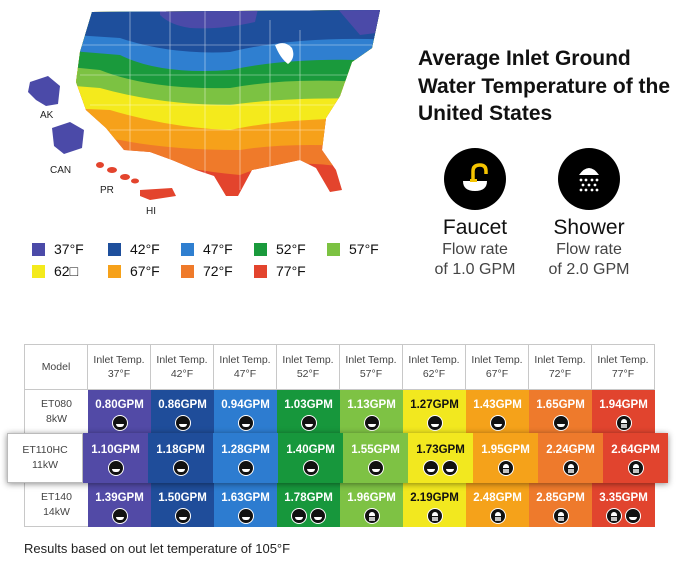 The width and height of the screenshot is (679, 561). Describe the element at coordinates (505, 458) in the screenshot. I see `gpm-cell: 1.95GPM` at that location.